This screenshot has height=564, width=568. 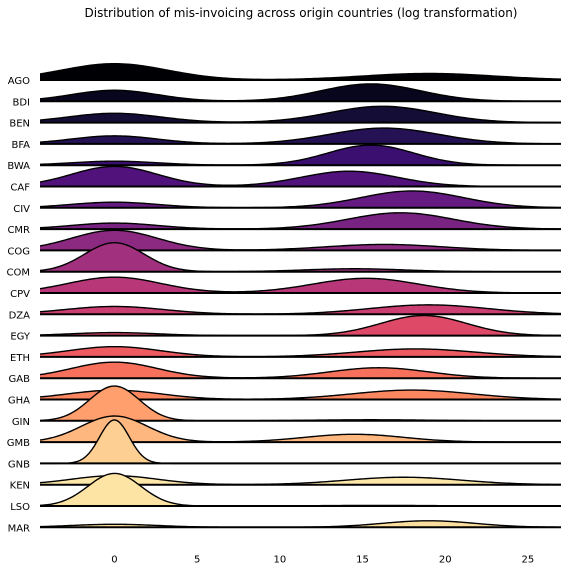 What do you see at coordinates (300, 257) in the screenshot?
I see `ridge-area-com` at bounding box center [300, 257].